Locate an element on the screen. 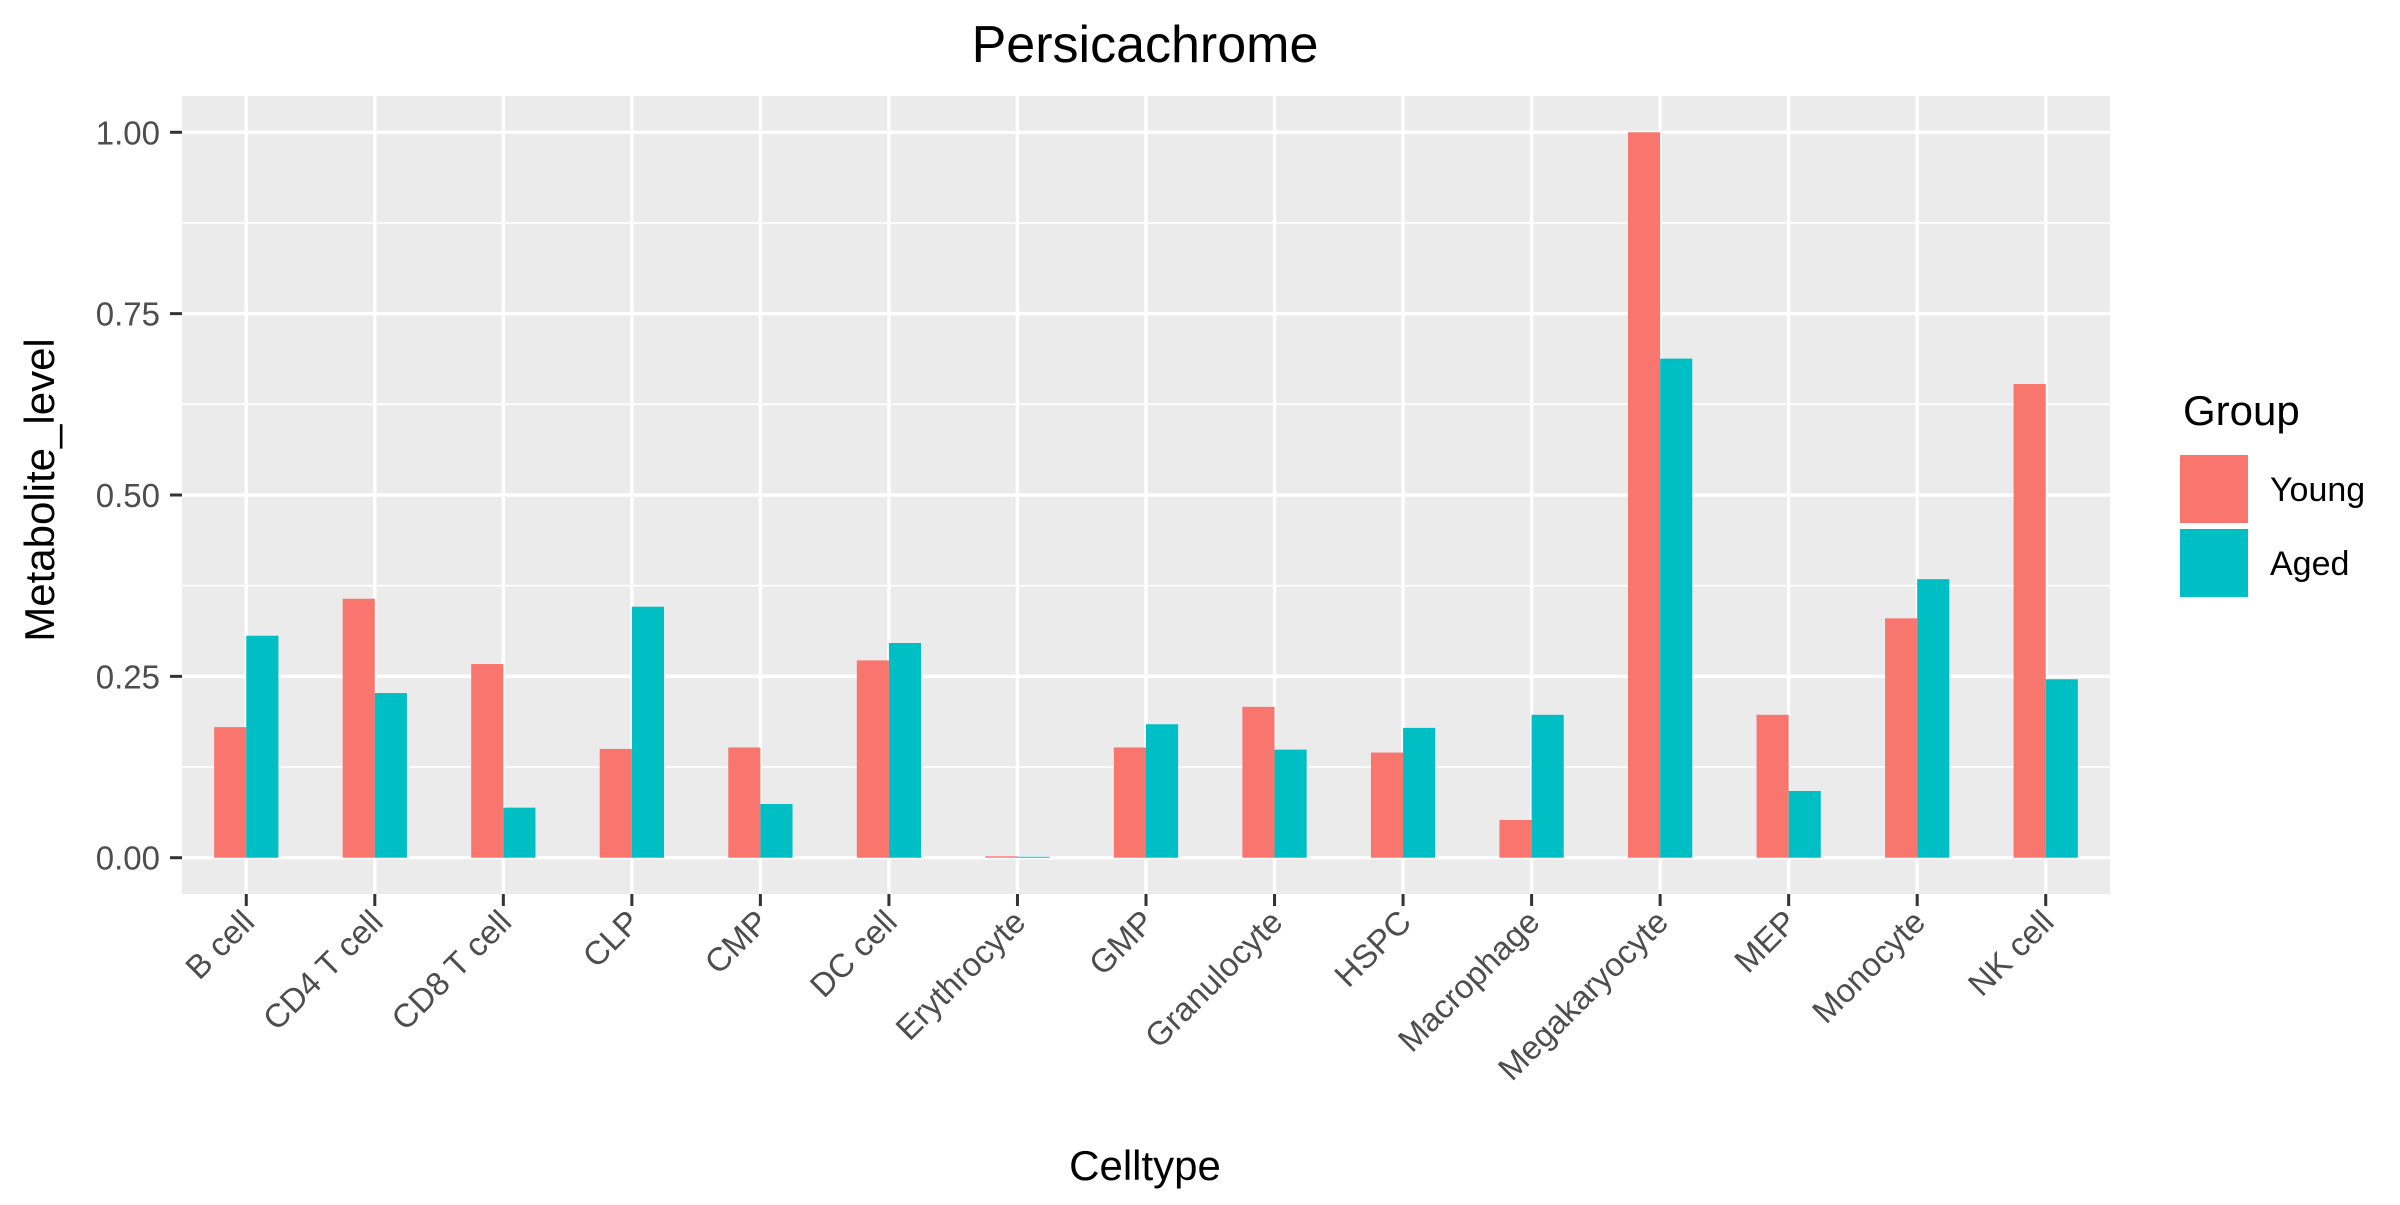  bar-young-granulocyte is located at coordinates (1258, 782).